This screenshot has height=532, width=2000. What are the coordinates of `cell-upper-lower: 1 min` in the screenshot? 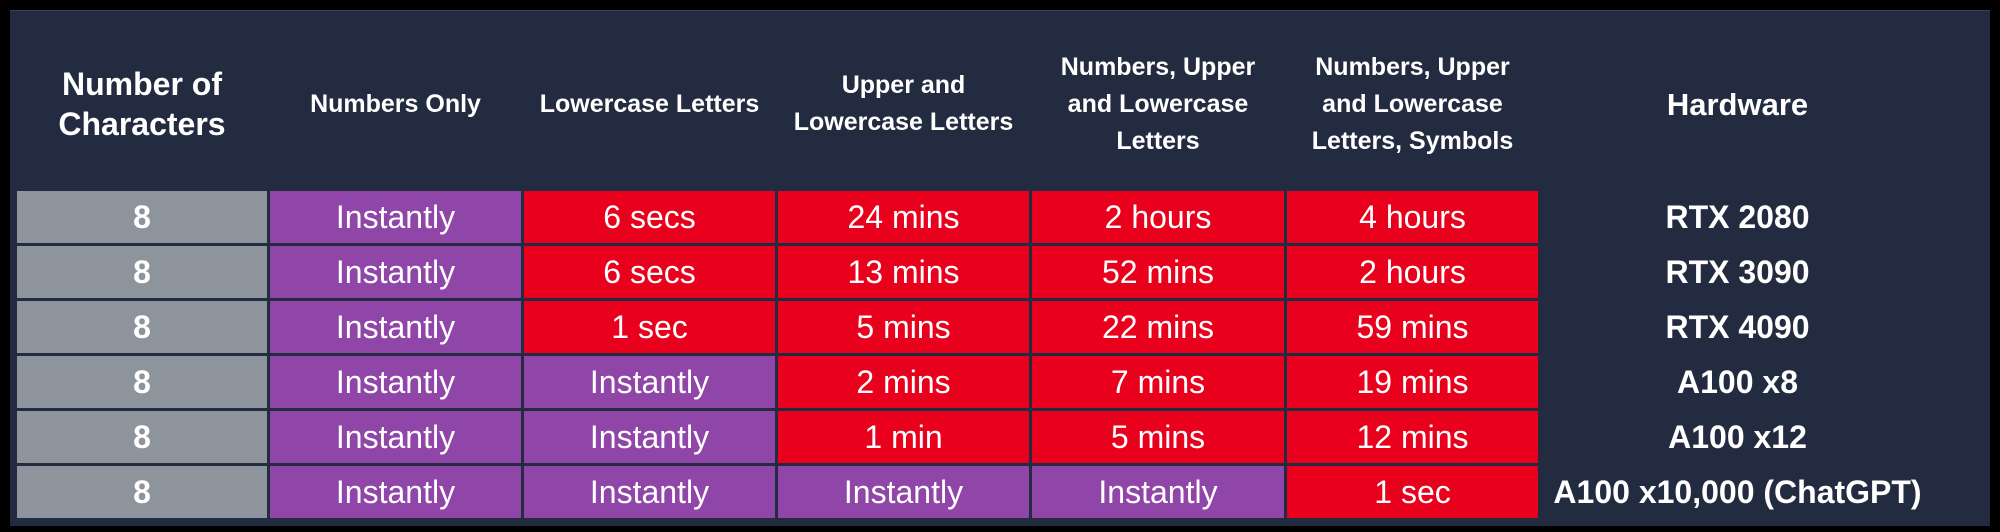 It's located at (903, 437).